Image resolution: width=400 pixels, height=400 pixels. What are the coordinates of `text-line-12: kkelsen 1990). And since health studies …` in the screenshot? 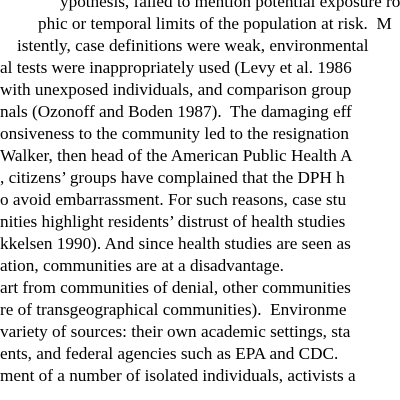 It's located at (175, 243).